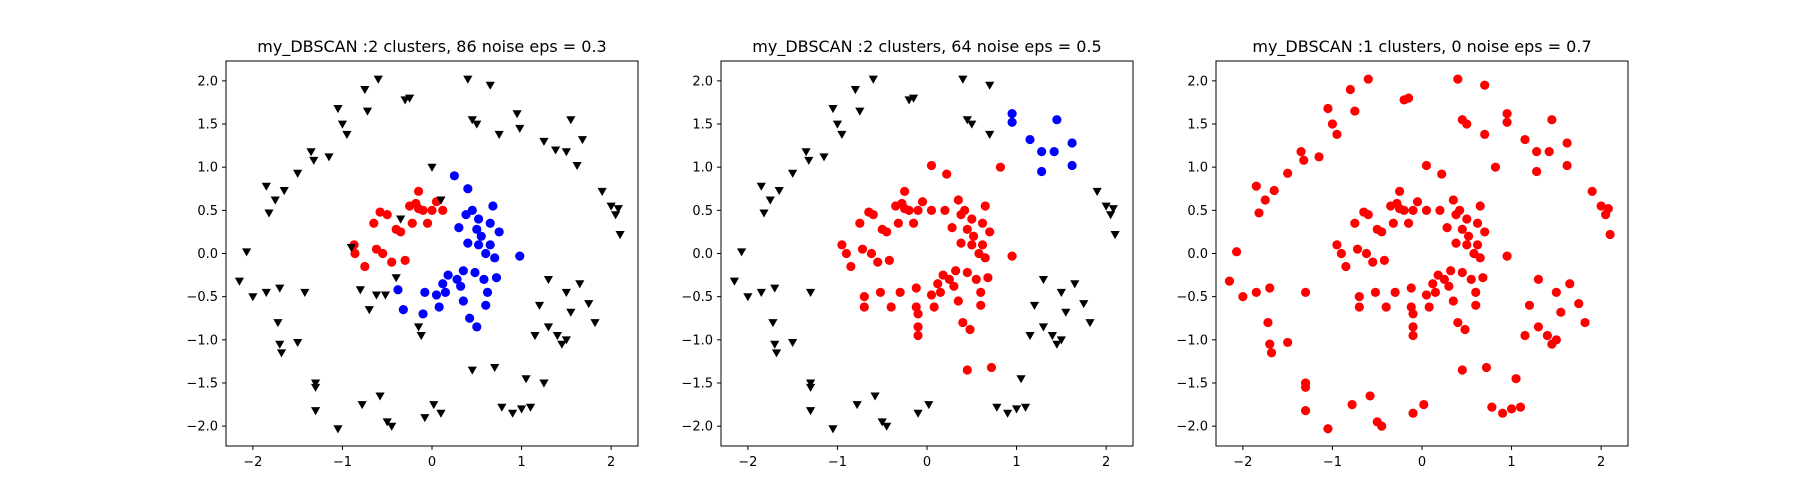 The width and height of the screenshot is (1800, 500). What do you see at coordinates (202, 427) in the screenshot?
I see `y-tick-label: −2.0` at bounding box center [202, 427].